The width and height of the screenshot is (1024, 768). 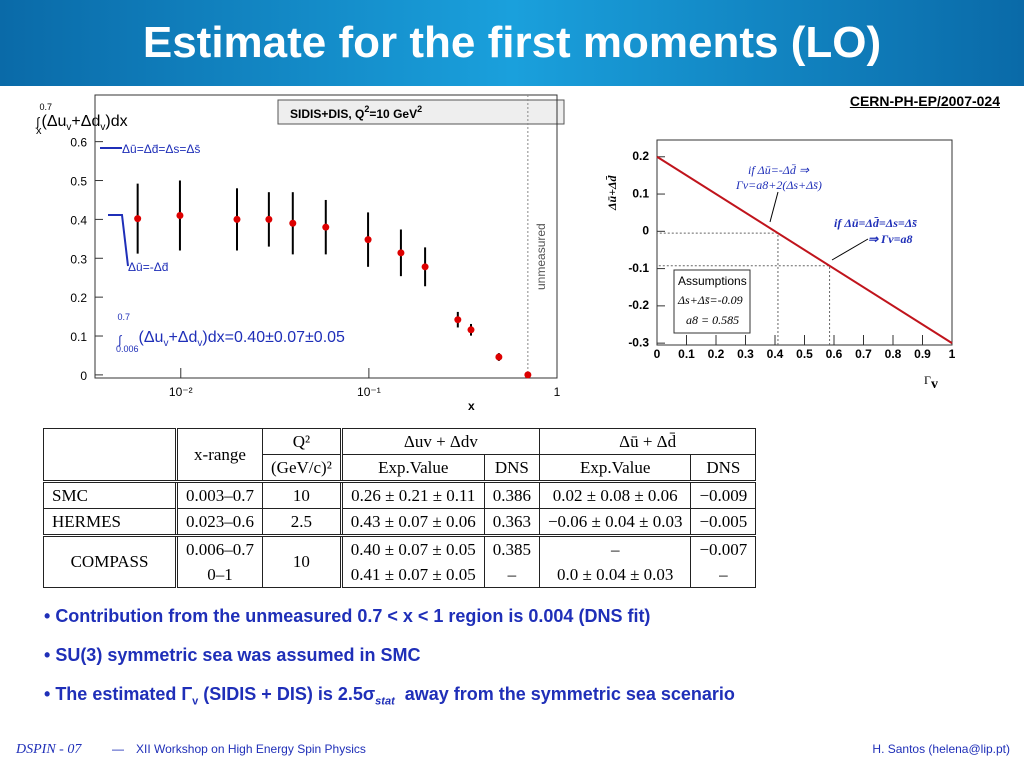 I want to click on x-tick-label: 0.9, so click(x=922, y=354).